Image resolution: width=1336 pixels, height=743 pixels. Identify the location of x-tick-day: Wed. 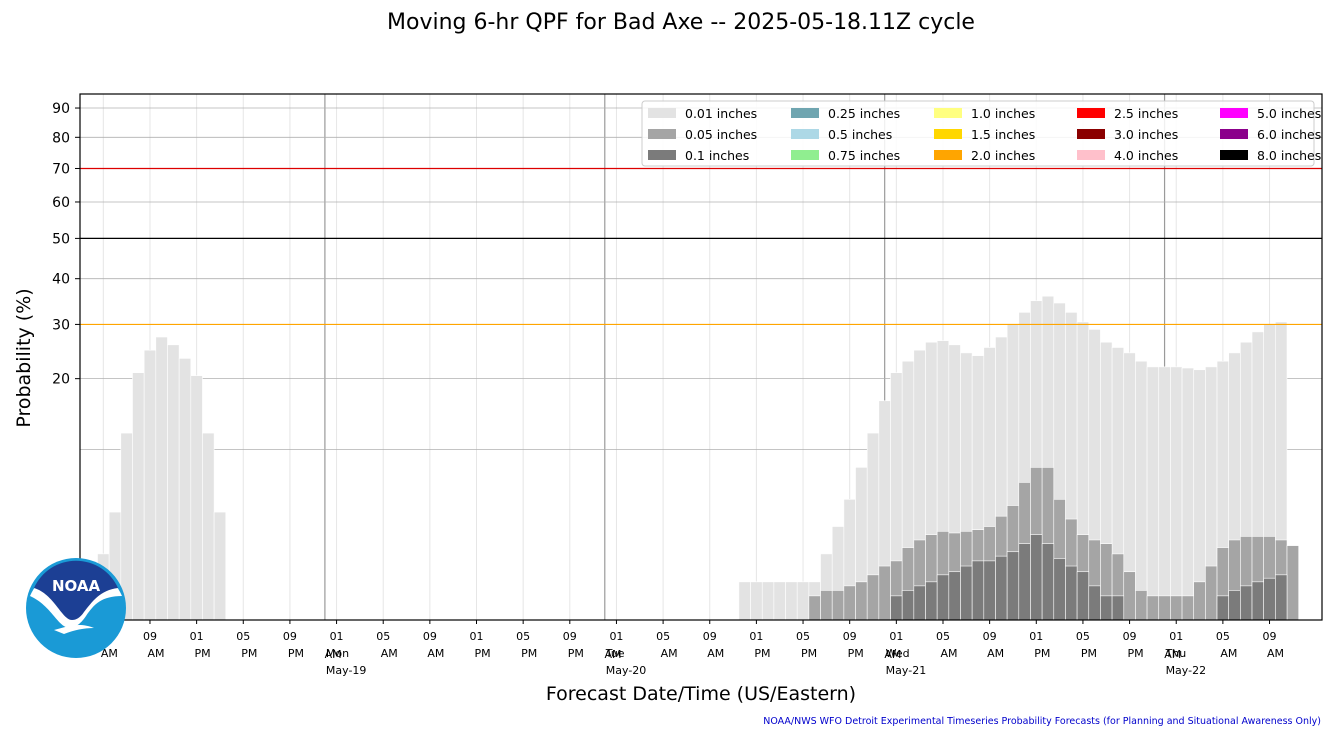
(898, 653).